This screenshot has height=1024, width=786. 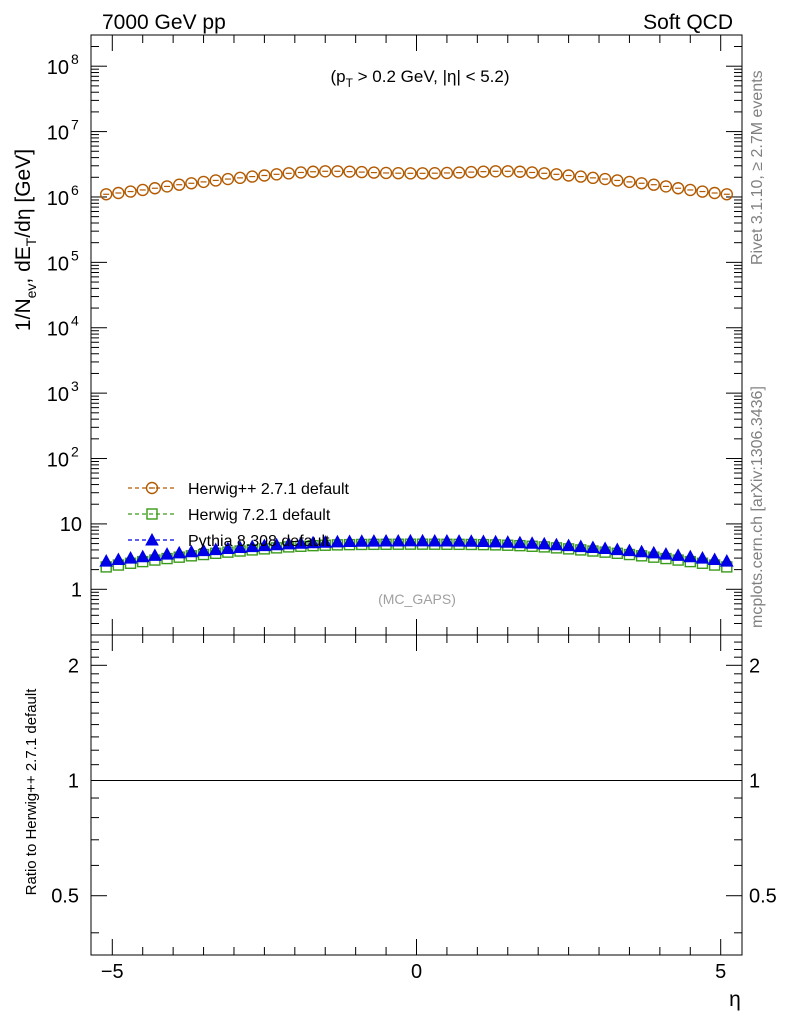 I want to click on mcplots-label: mcplots.cern.ch [arXiv:1306.3436], so click(x=757, y=507).